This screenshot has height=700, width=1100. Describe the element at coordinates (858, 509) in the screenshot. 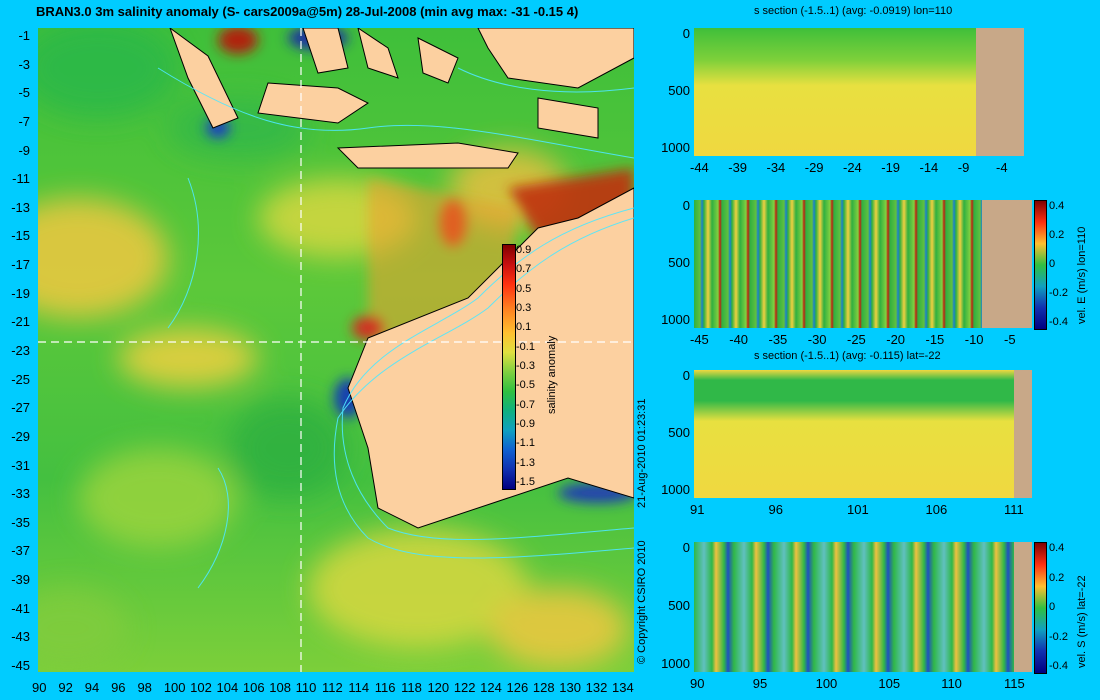

I see `panel-x-tick: 101` at that location.